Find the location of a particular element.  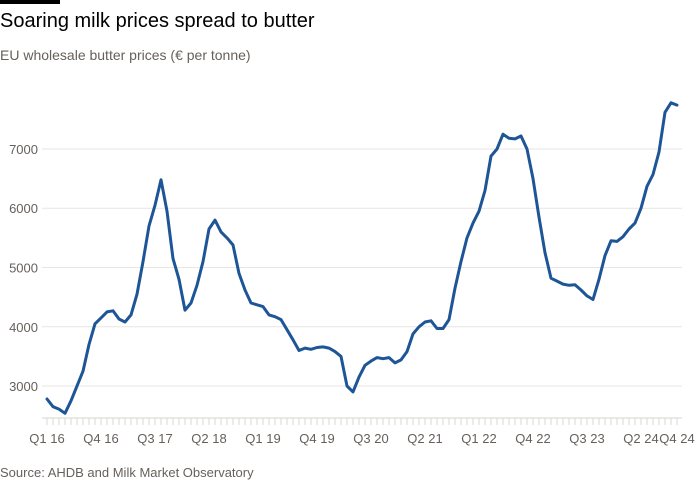

y-tick-label: 7000 is located at coordinates (23, 149).